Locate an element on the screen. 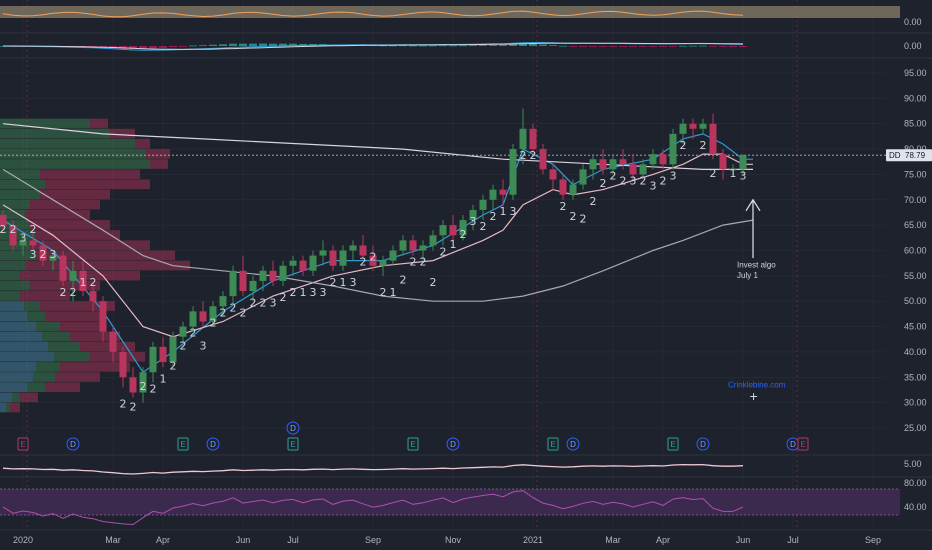  line-indicator-pane: 5.00 is located at coordinates (462, 467).